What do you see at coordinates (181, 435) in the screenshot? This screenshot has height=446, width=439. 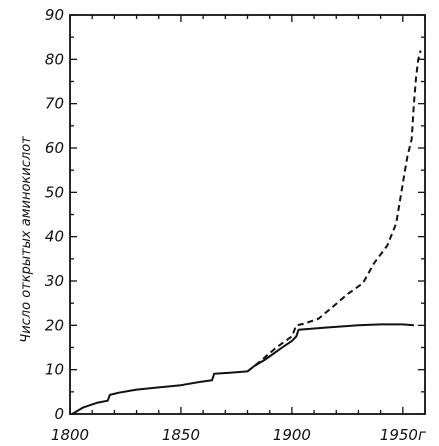 I see `x-tick-label: 1850` at bounding box center [181, 435].